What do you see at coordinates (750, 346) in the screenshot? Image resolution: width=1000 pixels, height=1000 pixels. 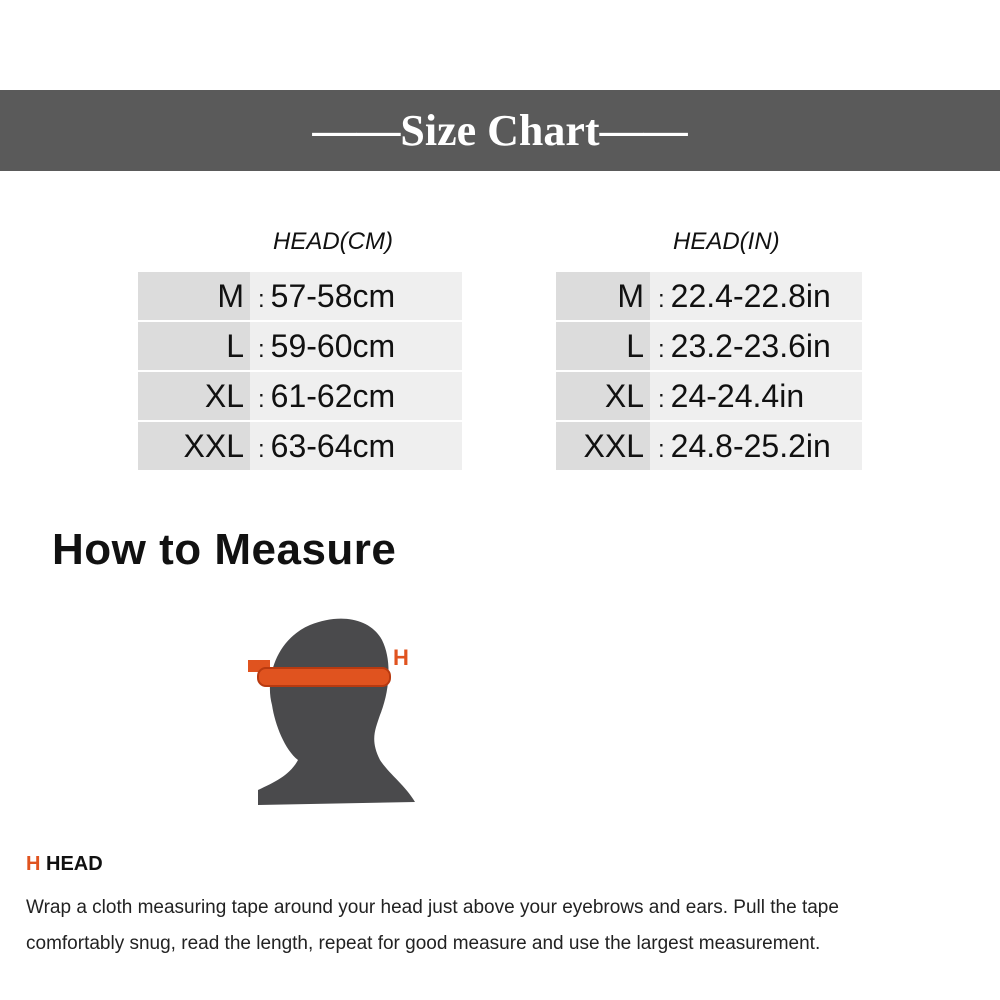 I see `value-text: 23.2-23.6in` at bounding box center [750, 346].